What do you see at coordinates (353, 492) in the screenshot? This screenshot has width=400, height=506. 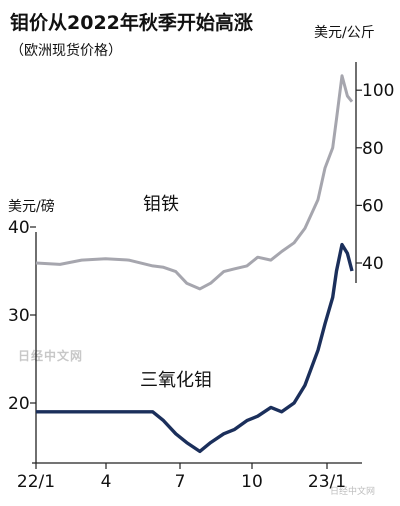 I see `watermark-corner: 日经中文网` at bounding box center [353, 492].